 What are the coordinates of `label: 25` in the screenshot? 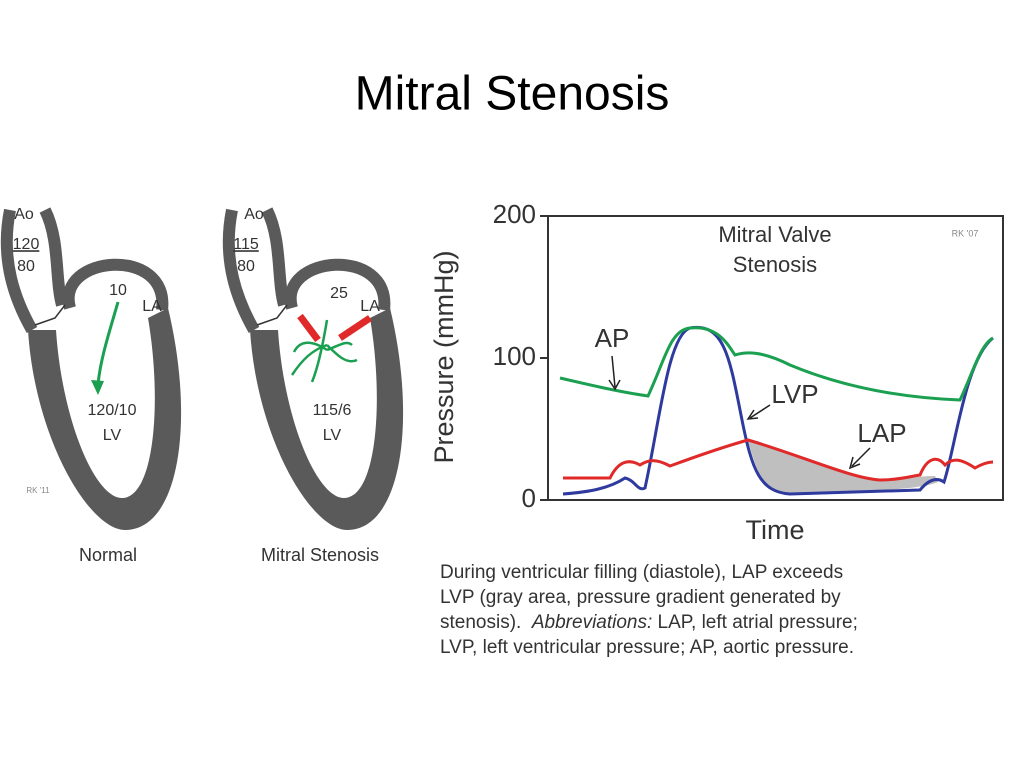 It's located at (339, 293).